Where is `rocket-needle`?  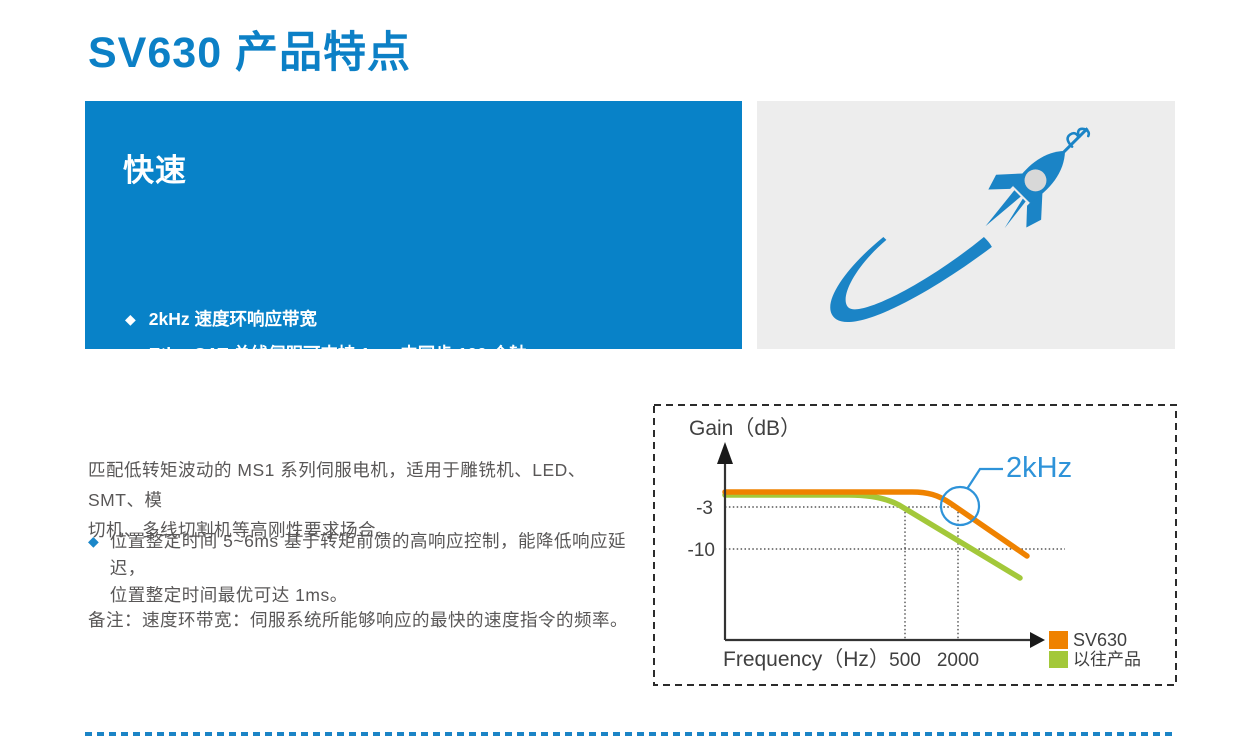
rocket-needle is located at coordinates (1075, 140).